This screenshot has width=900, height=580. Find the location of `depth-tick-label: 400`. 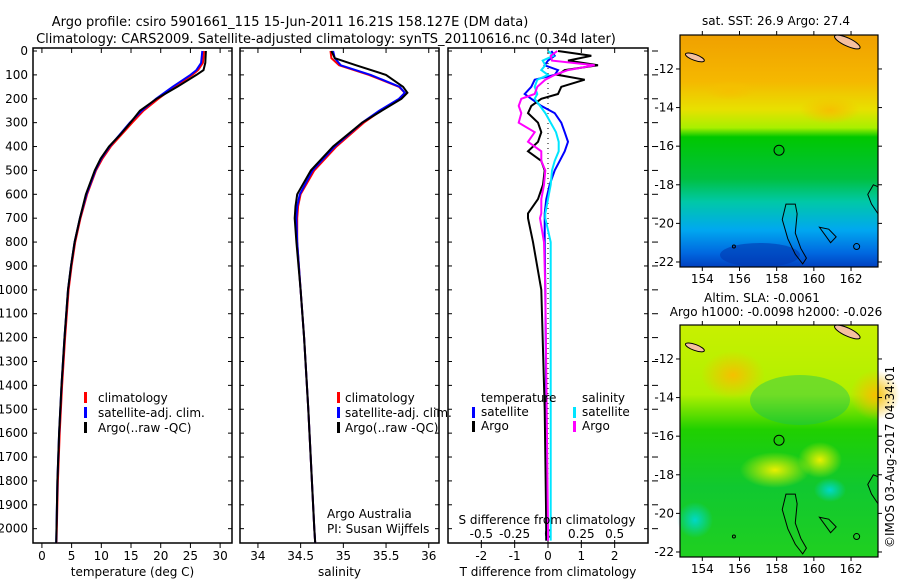

depth-tick-label: 400 is located at coordinates (16, 147).